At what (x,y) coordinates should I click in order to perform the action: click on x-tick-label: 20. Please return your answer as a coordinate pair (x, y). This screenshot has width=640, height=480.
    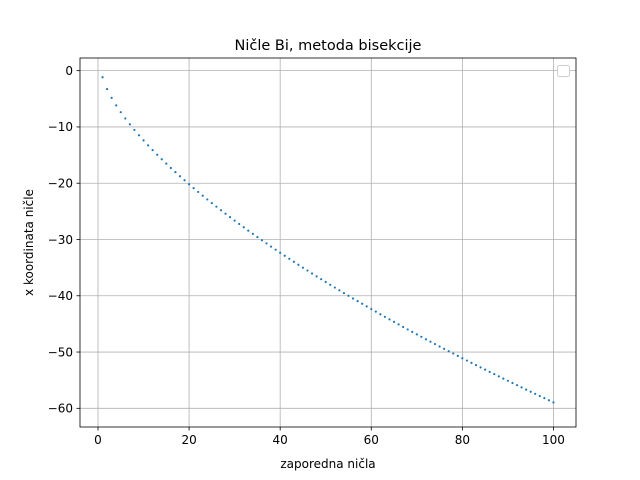
    Looking at the image, I should click on (188, 440).